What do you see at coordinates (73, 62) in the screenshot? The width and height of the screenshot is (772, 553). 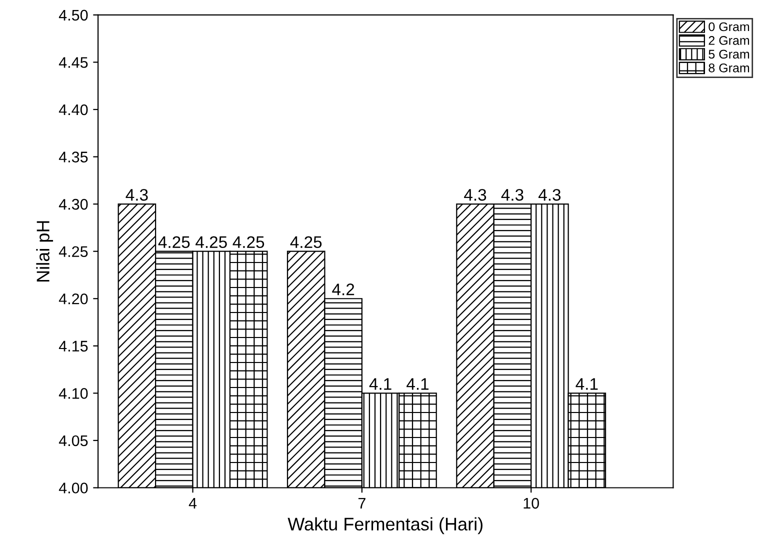 I see `y-tick-label: 4.45` at bounding box center [73, 62].